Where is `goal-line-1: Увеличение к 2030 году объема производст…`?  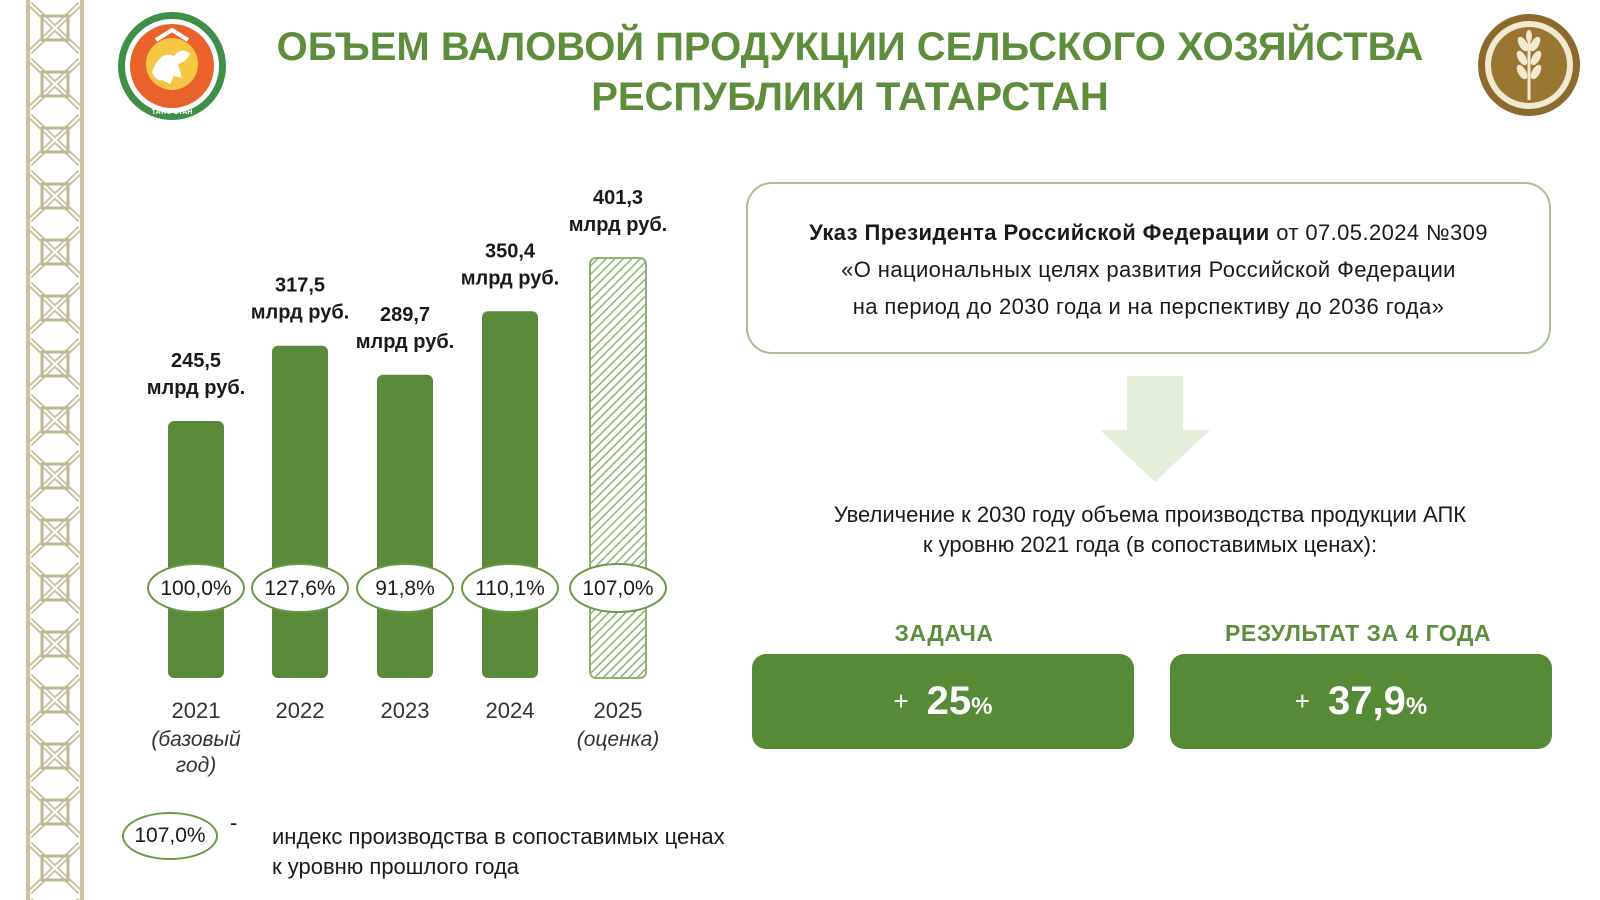 goal-line-1: Увеличение к 2030 году объема производст… is located at coordinates (1150, 514).